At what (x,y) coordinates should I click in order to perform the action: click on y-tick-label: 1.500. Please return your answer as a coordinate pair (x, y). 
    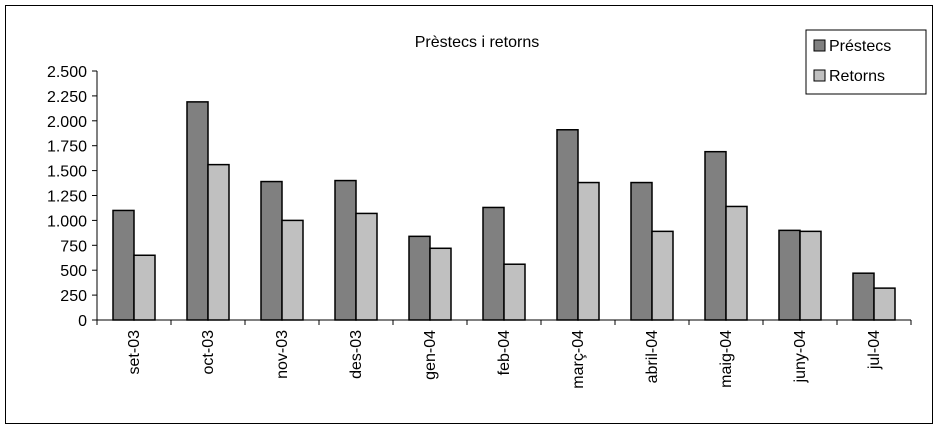
    Looking at the image, I should click on (67, 172).